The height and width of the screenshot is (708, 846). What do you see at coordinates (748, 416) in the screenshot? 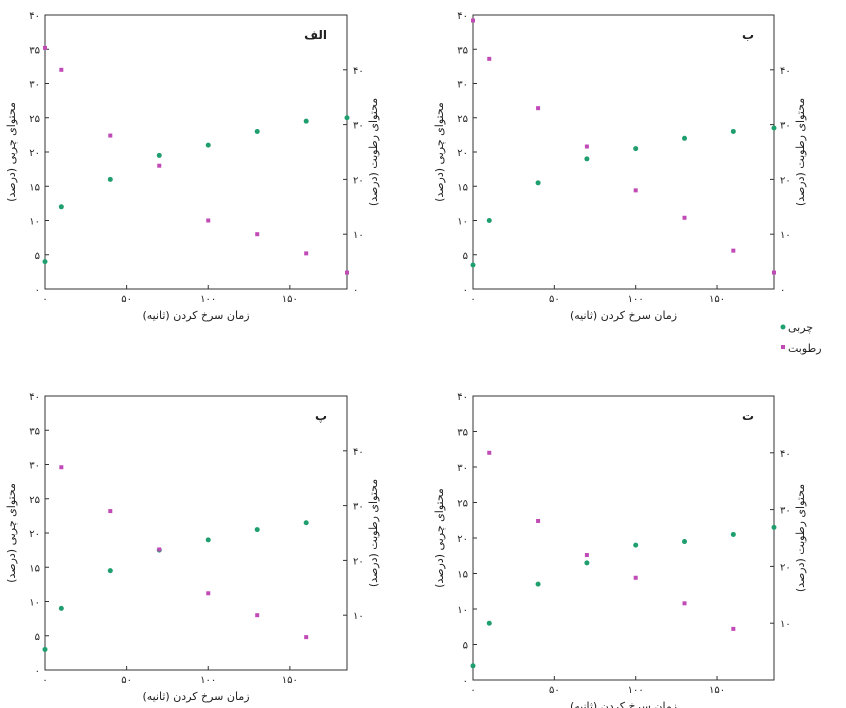
I see `panel-label: ت` at bounding box center [748, 416].